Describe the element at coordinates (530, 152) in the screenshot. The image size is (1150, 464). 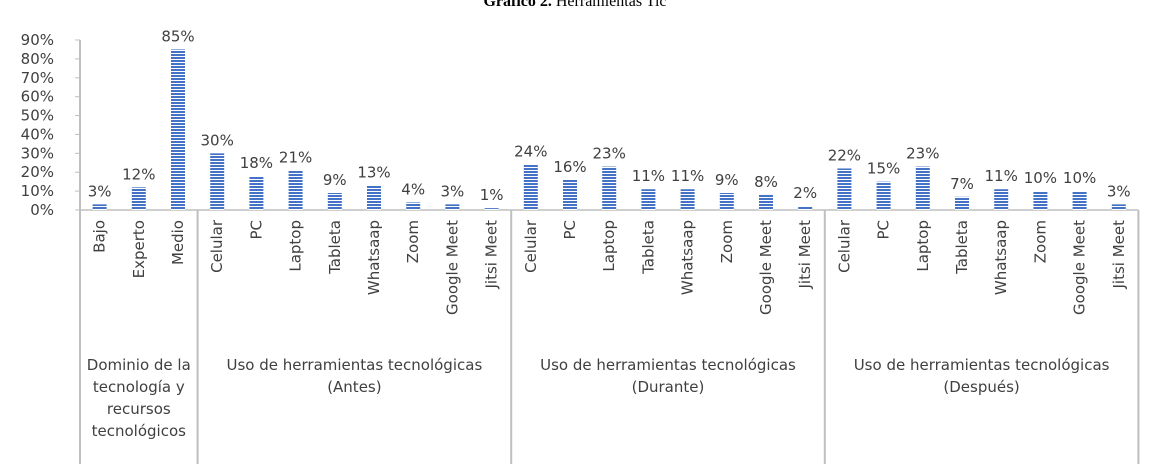
I see `value-label: 24%` at that location.